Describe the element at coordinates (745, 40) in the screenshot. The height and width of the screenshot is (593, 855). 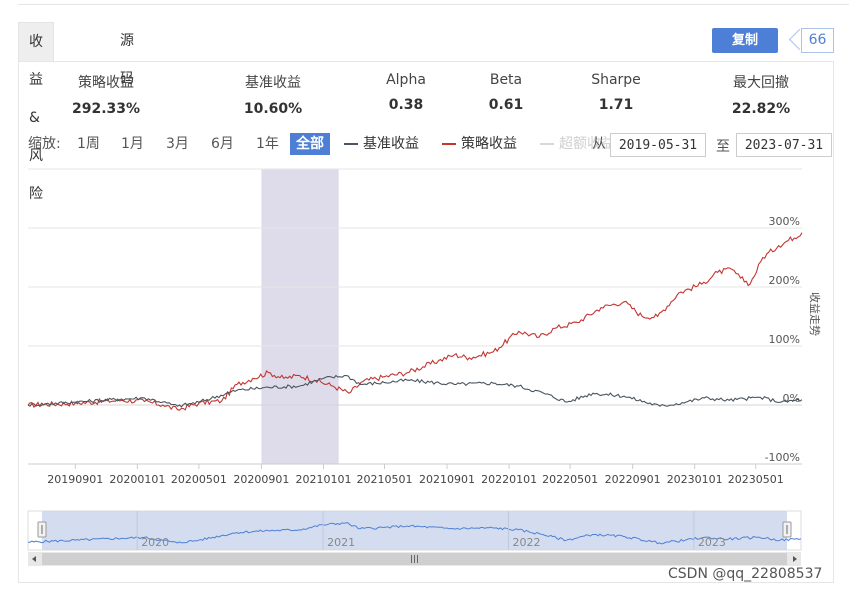
I see `copy-button: 复制` at that location.